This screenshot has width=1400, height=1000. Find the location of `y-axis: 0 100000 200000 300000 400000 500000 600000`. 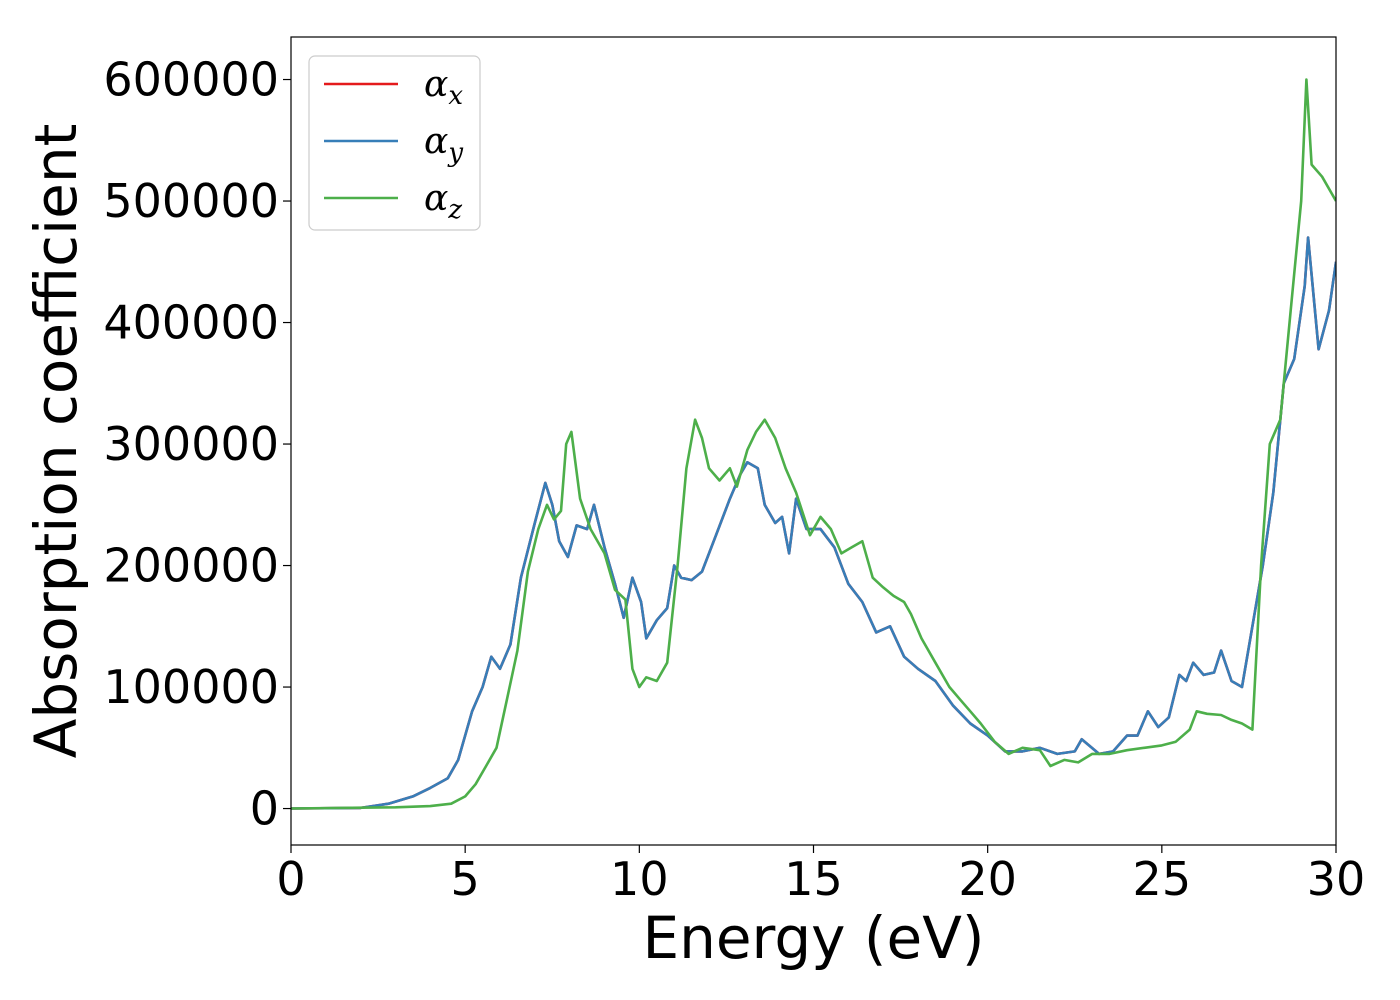

y-axis: 0 100000 200000 300000 400000 500000 600000 is located at coordinates (197, 444).